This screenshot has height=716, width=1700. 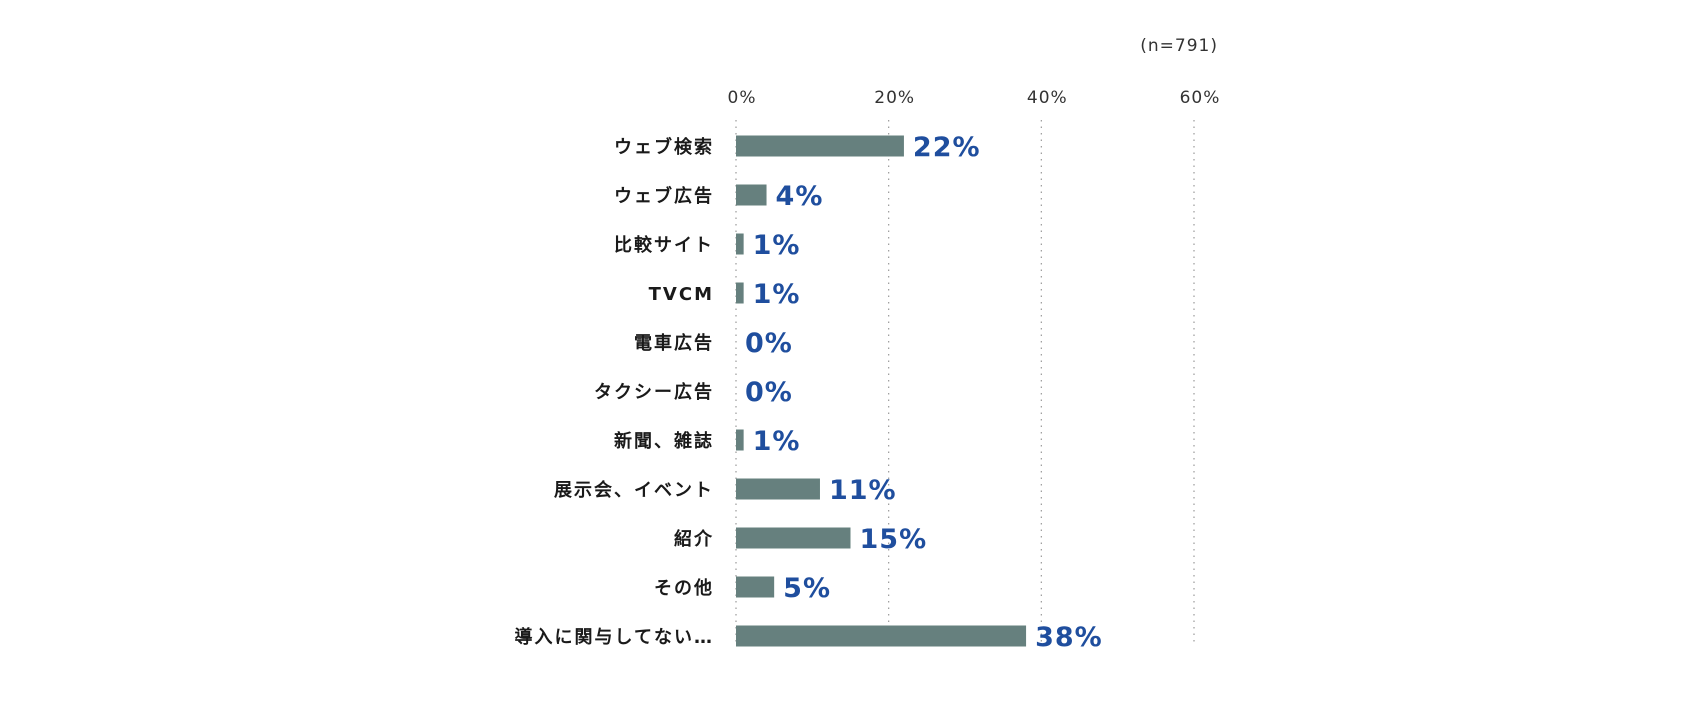 What do you see at coordinates (974, 98) in the screenshot?
I see `x-axis-ticks: 0% 20% 40% 60%` at bounding box center [974, 98].